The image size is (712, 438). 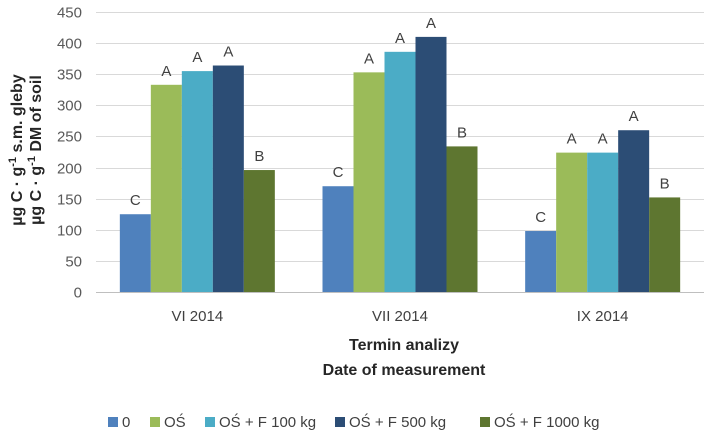 I want to click on data-label-vi-2014-series-1: A, so click(x=166, y=71).